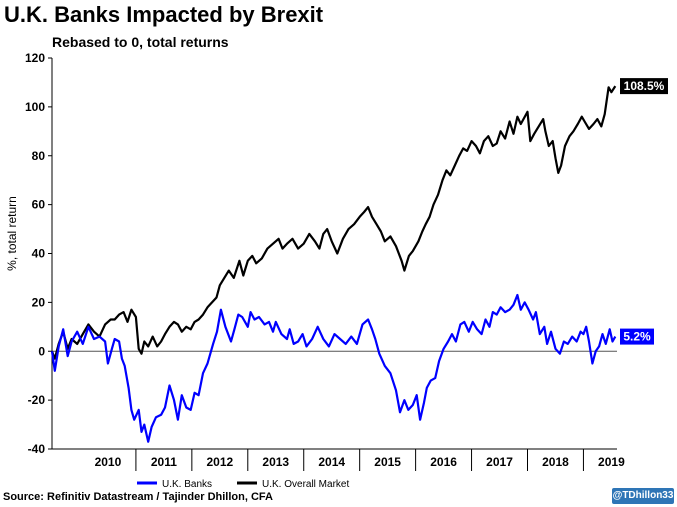  Describe the element at coordinates (37, 449) in the screenshot. I see `y-tick-label: -40` at that location.